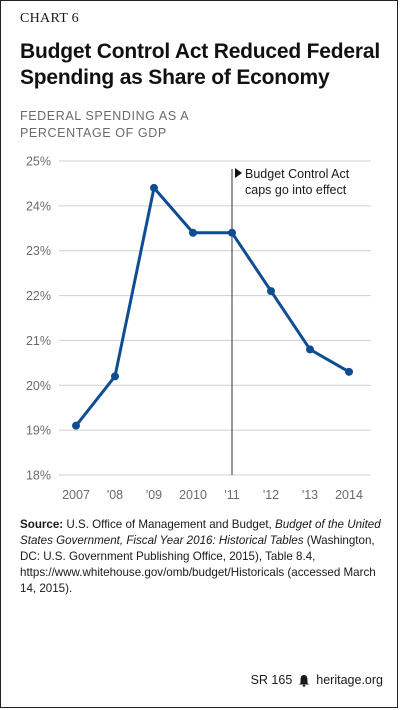  I want to click on y-axis-label-line-2: PERCENTAGE OF GDP, so click(93, 133).